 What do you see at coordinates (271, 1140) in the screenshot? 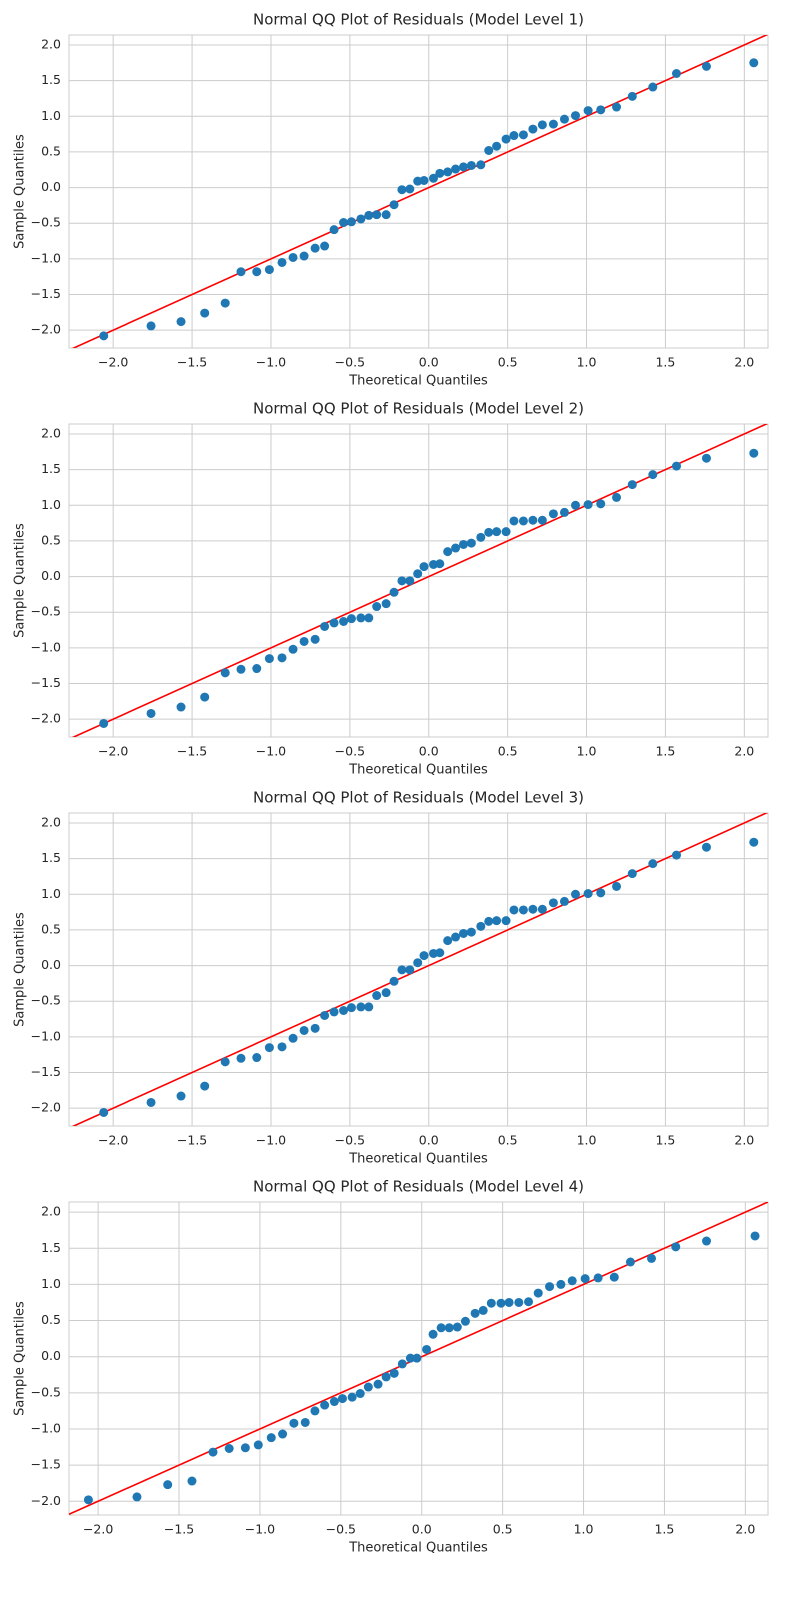
I see `x-tick-label: −1.0` at bounding box center [271, 1140].